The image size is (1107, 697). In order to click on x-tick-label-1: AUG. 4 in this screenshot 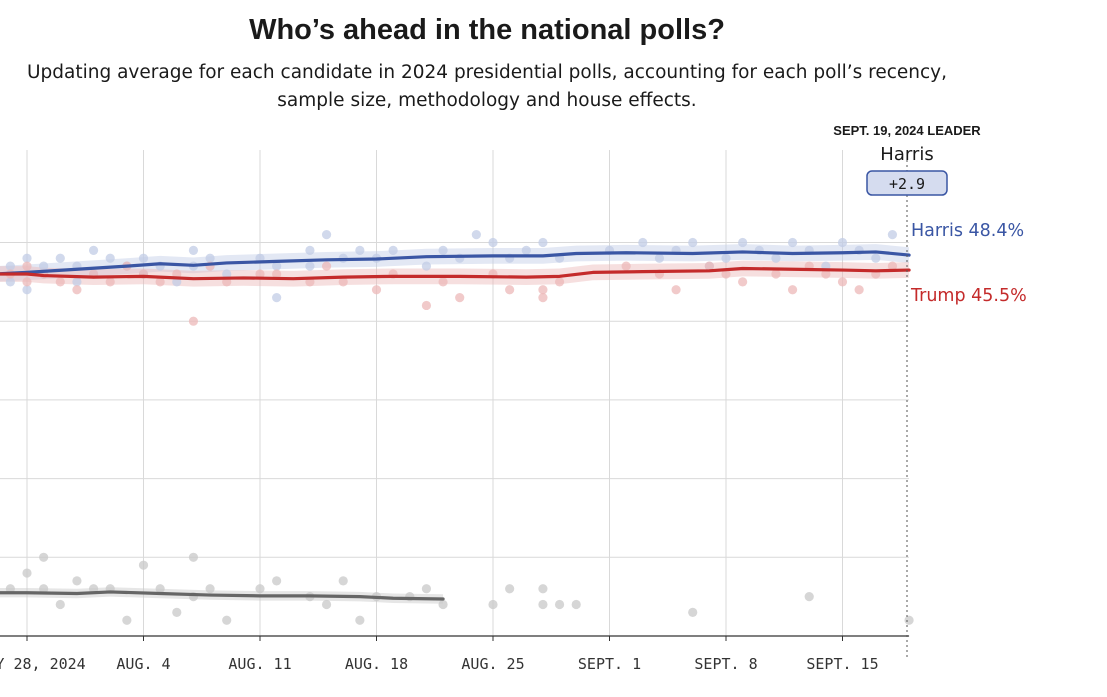, I will do `click(143, 664)`.